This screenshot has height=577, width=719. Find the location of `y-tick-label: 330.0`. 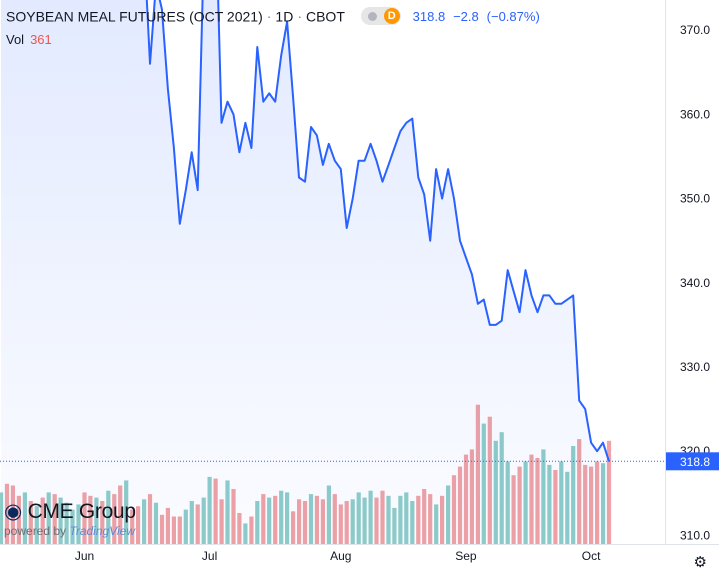

y-tick-label: 330.0 is located at coordinates (695, 367).